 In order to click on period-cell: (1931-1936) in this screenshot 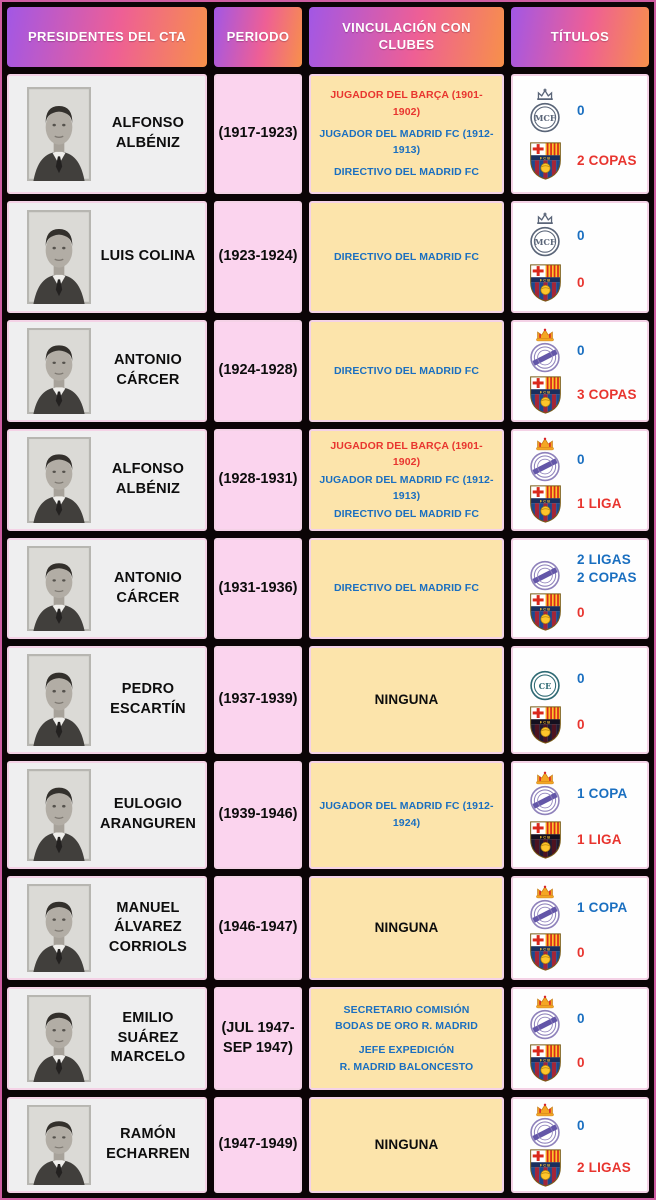, I will do `click(258, 588)`.